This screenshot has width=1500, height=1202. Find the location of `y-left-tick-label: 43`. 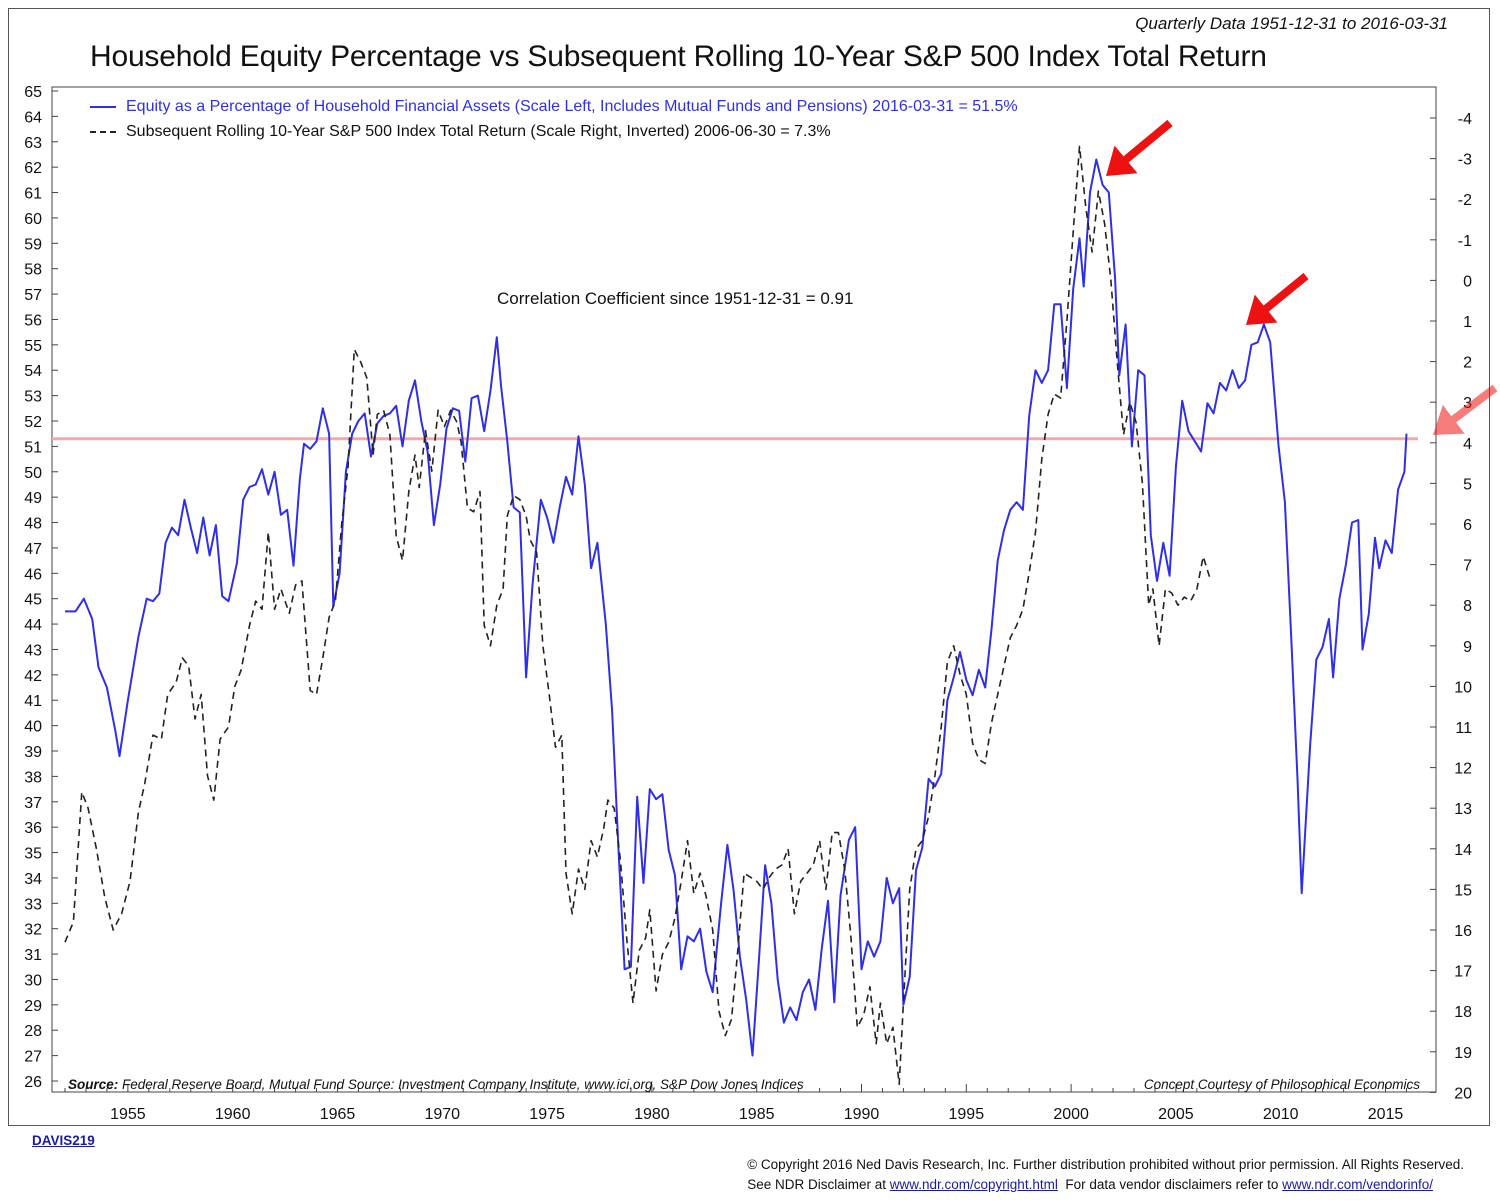

y-left-tick-label: 43 is located at coordinates (33, 650).